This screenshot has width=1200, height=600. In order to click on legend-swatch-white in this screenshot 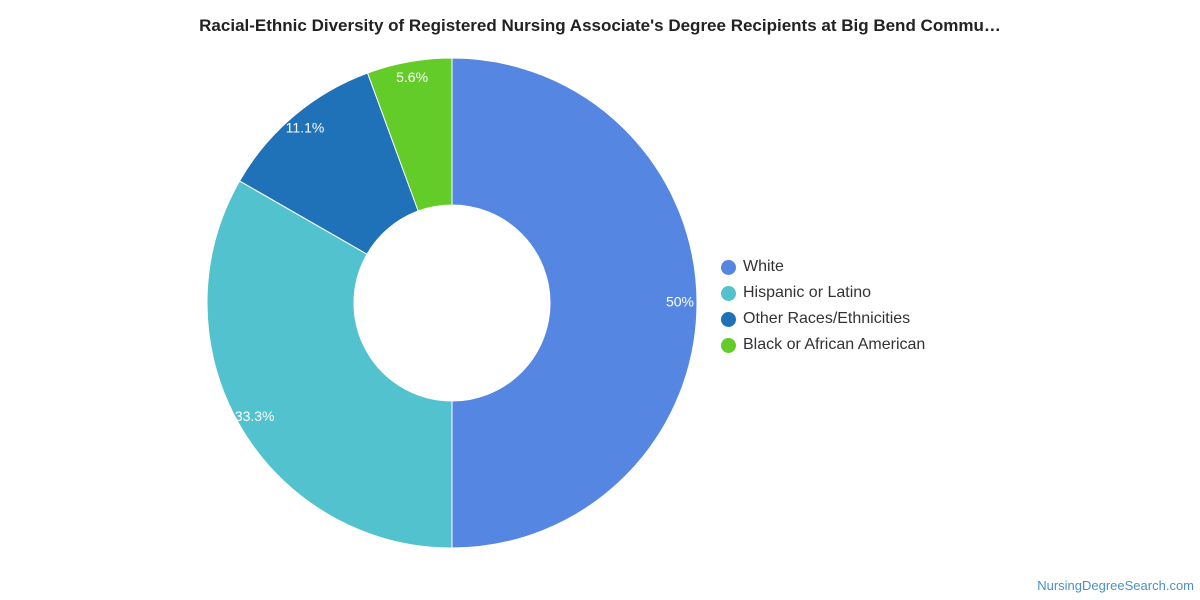, I will do `click(728, 267)`.